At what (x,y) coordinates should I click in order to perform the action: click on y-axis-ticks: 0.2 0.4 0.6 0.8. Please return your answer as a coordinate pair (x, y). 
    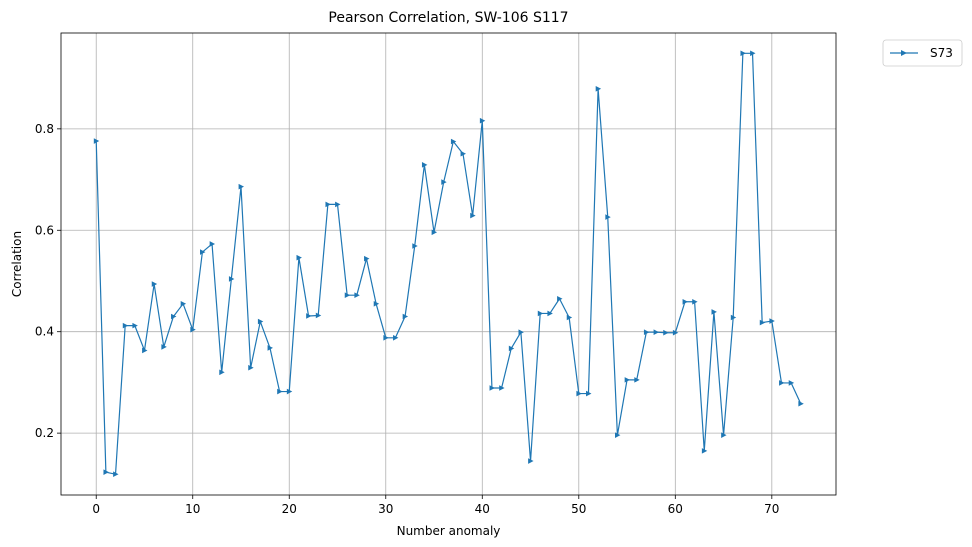
    Looking at the image, I should click on (48, 281).